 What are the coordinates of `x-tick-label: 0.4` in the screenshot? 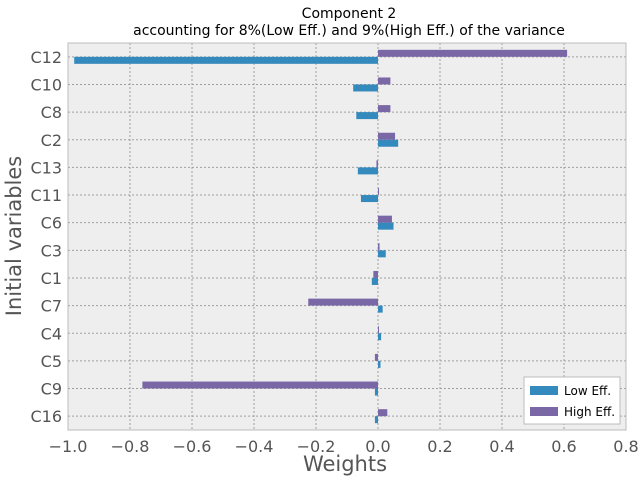 It's located at (501, 446).